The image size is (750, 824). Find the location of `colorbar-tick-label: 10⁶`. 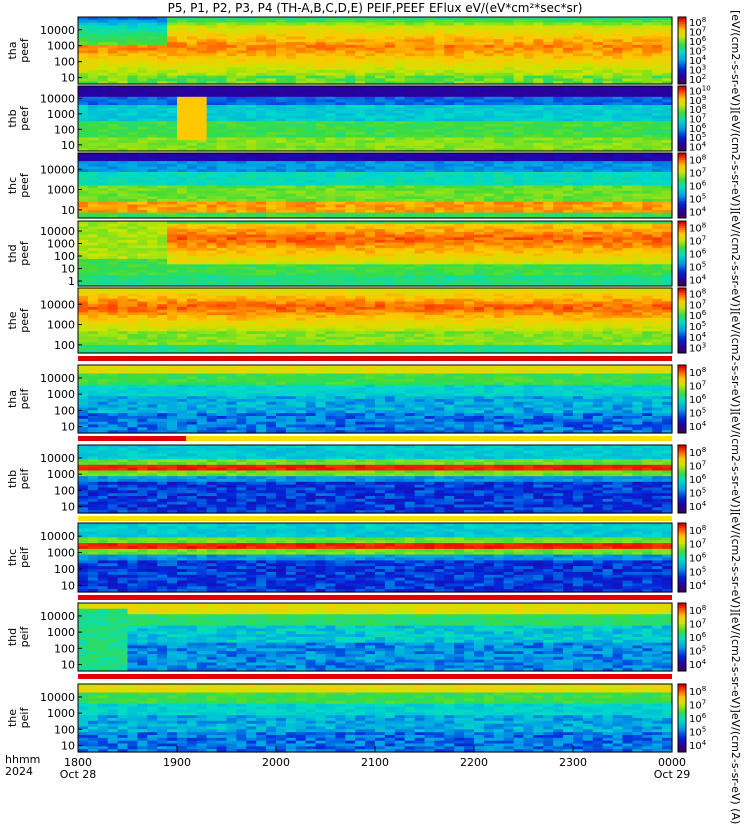

colorbar-tick-label: 10⁶ is located at coordinates (698, 186).